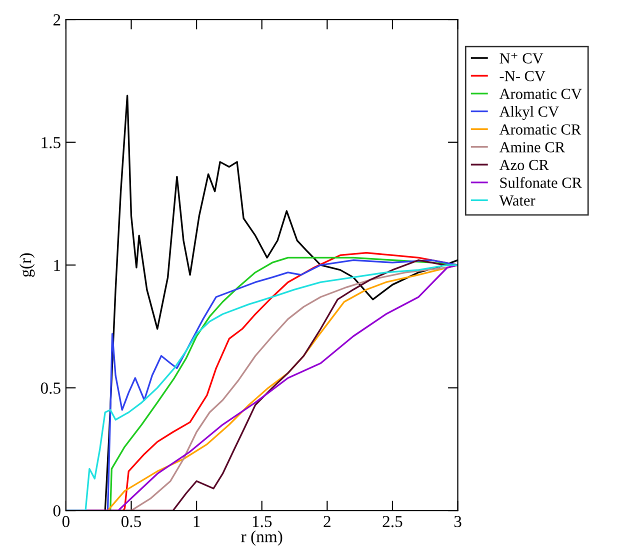 This screenshot has height=558, width=622. I want to click on legend-label: Alkyl CV, so click(529, 113).